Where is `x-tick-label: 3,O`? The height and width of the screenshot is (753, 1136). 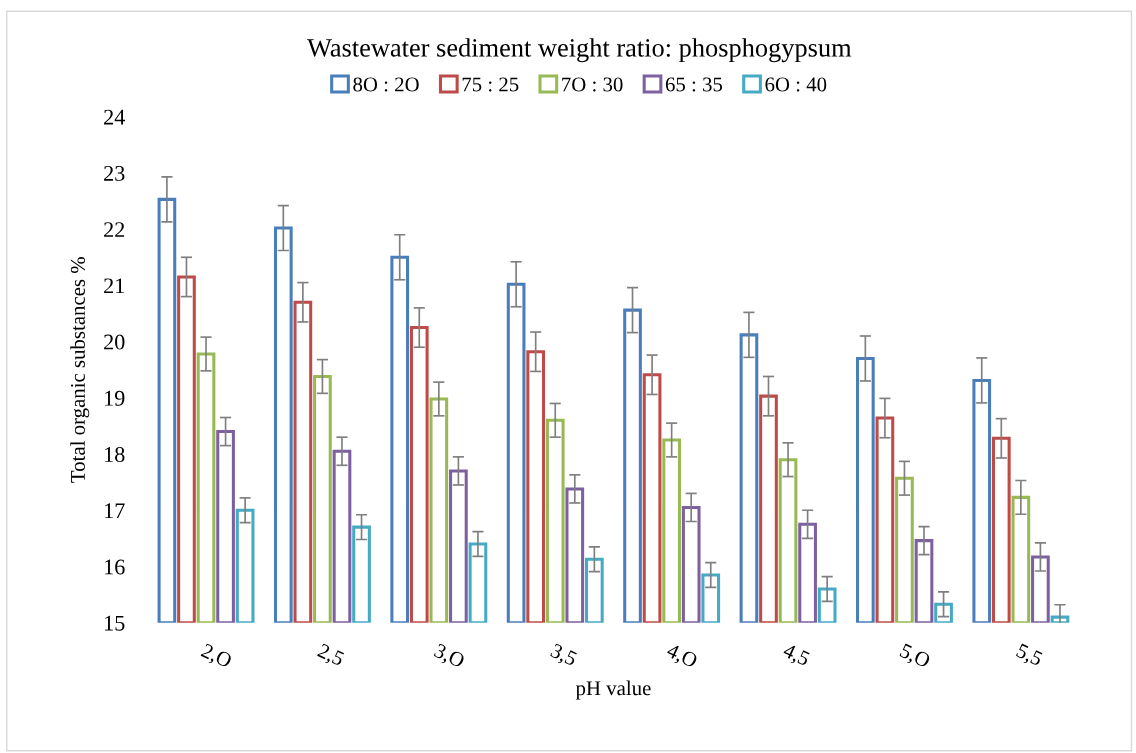 x-tick-label: 3,O is located at coordinates (449, 657).